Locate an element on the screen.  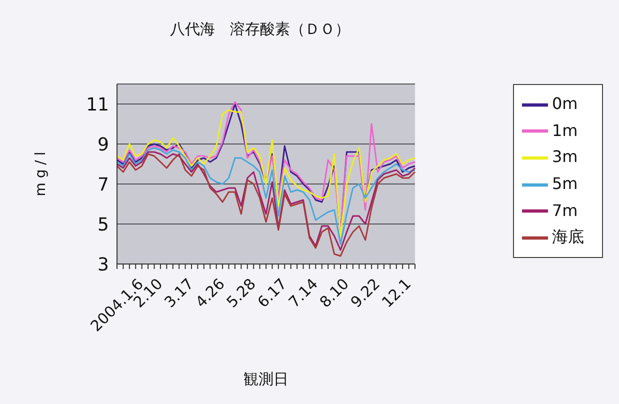
y-tick-label: 11 is located at coordinates (97, 105).